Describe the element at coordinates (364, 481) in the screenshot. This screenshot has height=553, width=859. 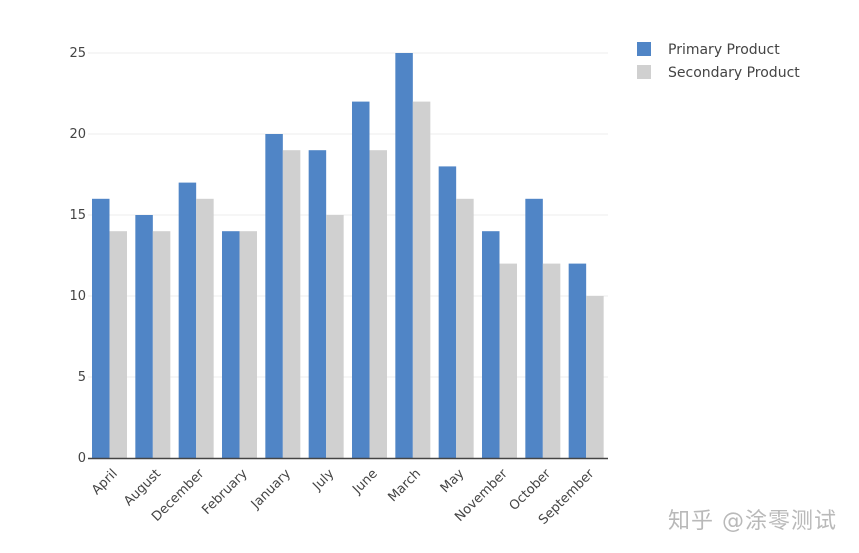
I see `x-tick-label: June` at that location.